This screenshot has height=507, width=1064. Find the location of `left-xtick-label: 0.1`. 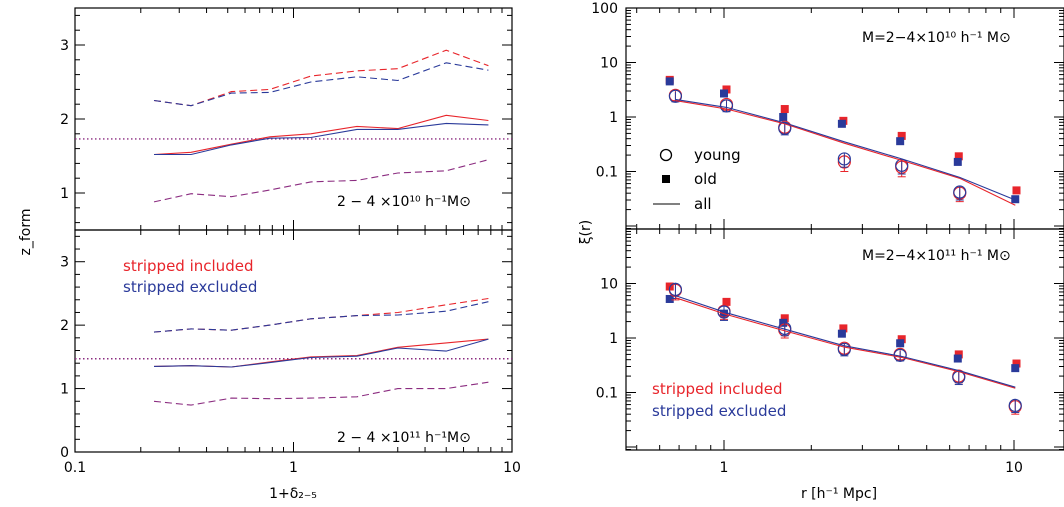

left-xtick-label: 0.1 is located at coordinates (75, 468).